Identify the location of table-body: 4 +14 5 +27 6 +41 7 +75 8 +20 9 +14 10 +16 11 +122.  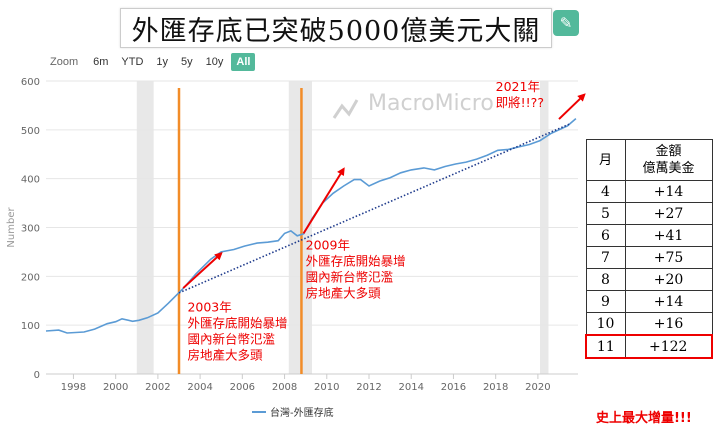
(649, 269).